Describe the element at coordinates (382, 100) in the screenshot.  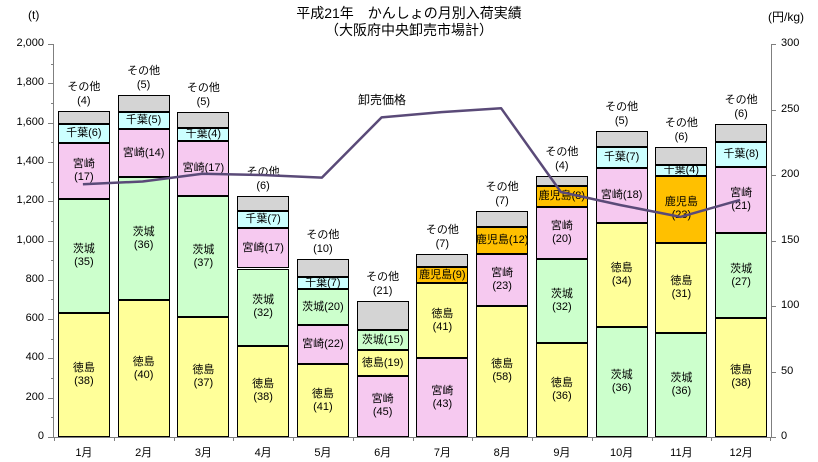
I see `price-series-label: 卸売価格` at that location.